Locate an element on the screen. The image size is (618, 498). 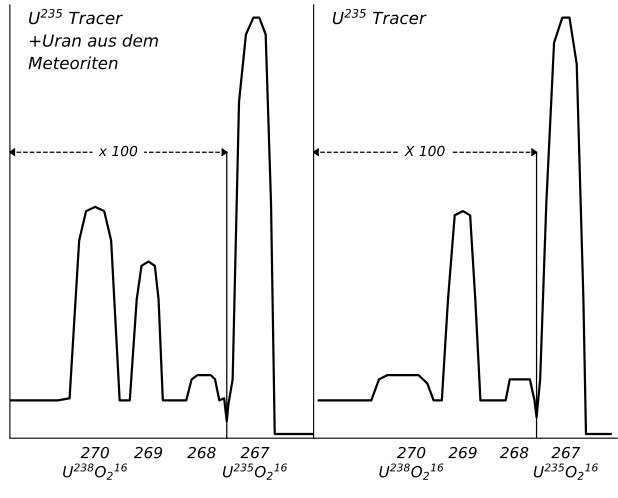
text: U$^{235}$ Tracer +Uran aus dem Meteoriten is located at coordinates (93, 39).